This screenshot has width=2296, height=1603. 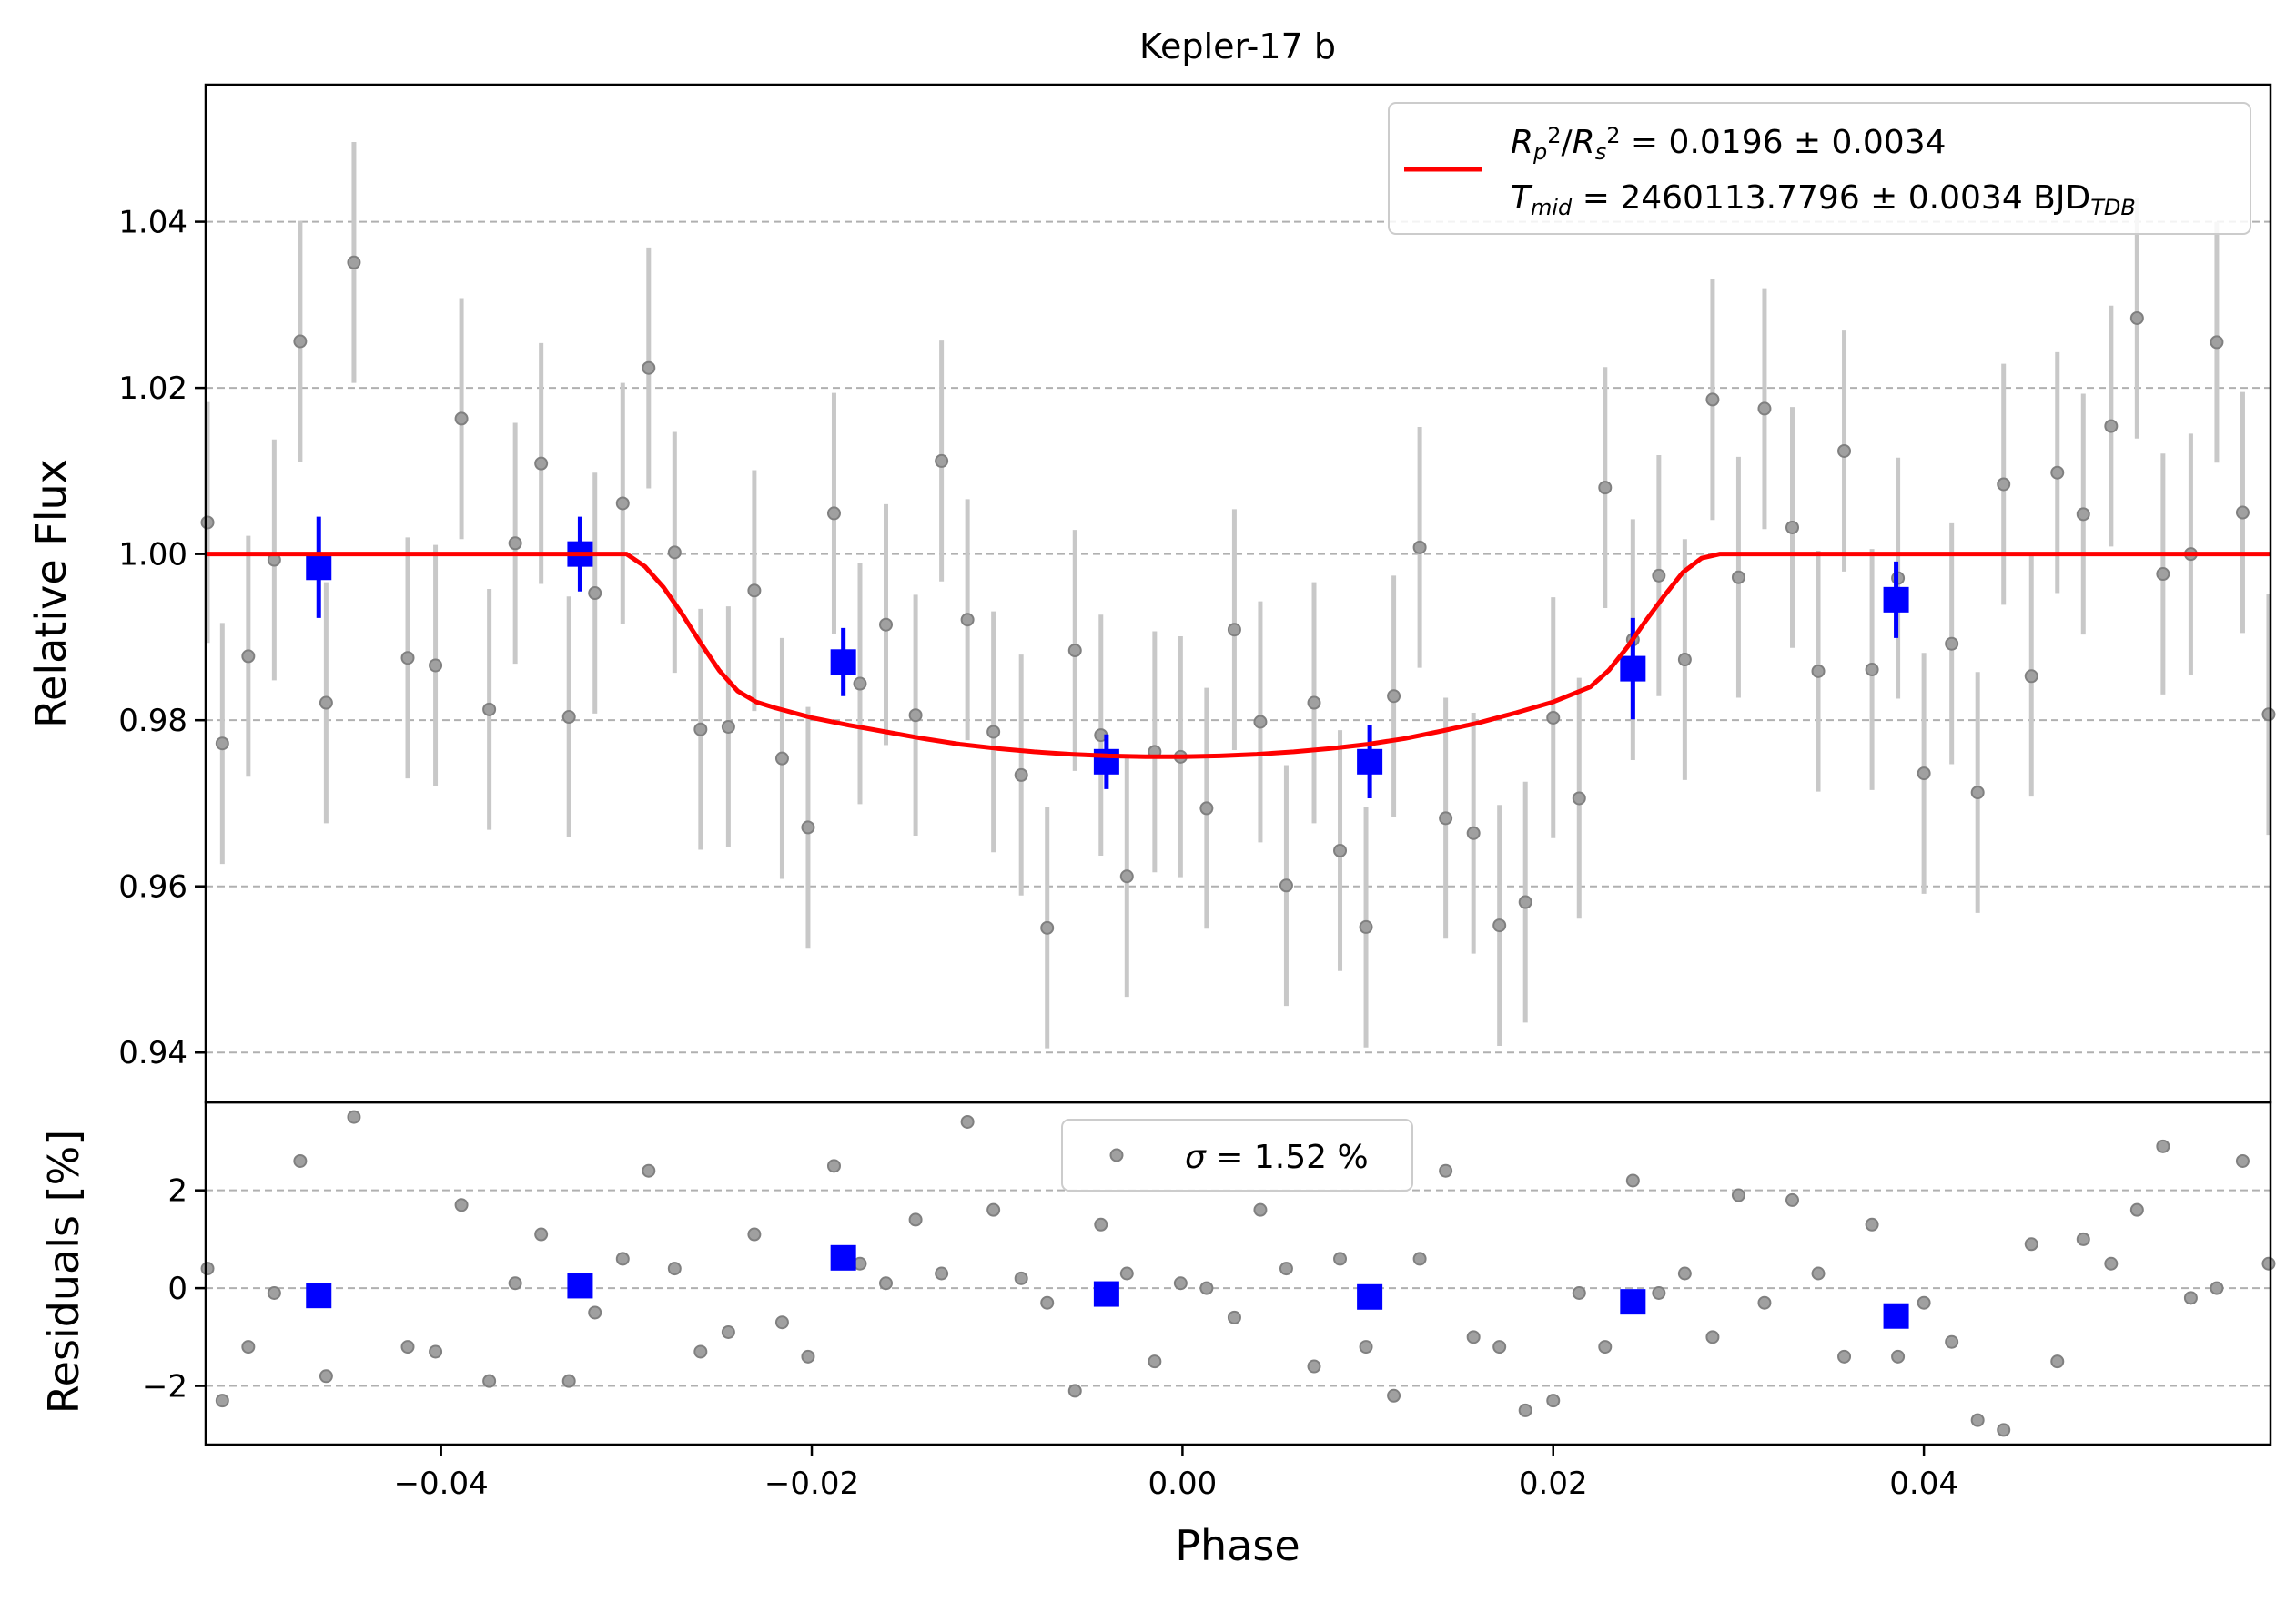 What do you see at coordinates (177, 1289) in the screenshot?
I see `y-tick-label: 0` at bounding box center [177, 1289].